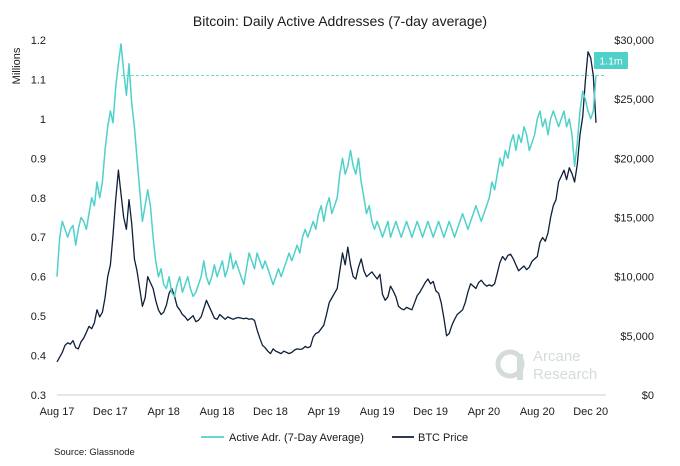 This screenshot has height=466, width=680. I want to click on x-tick-label: Dec 19, so click(430, 412).